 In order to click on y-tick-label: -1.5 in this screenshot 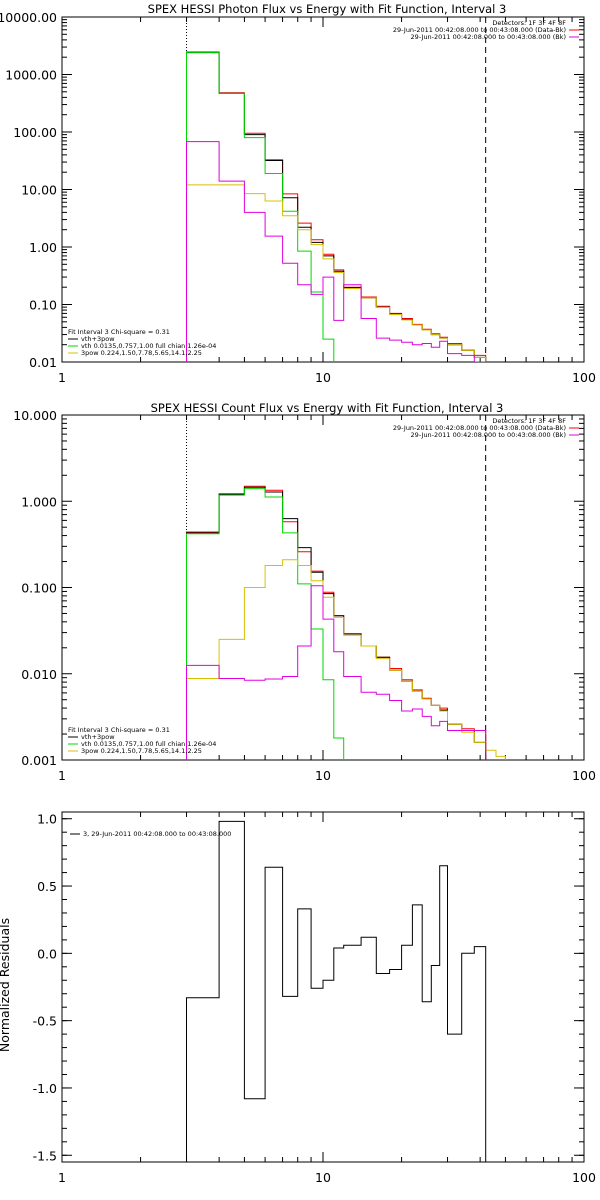, I will do `click(45, 1155)`.